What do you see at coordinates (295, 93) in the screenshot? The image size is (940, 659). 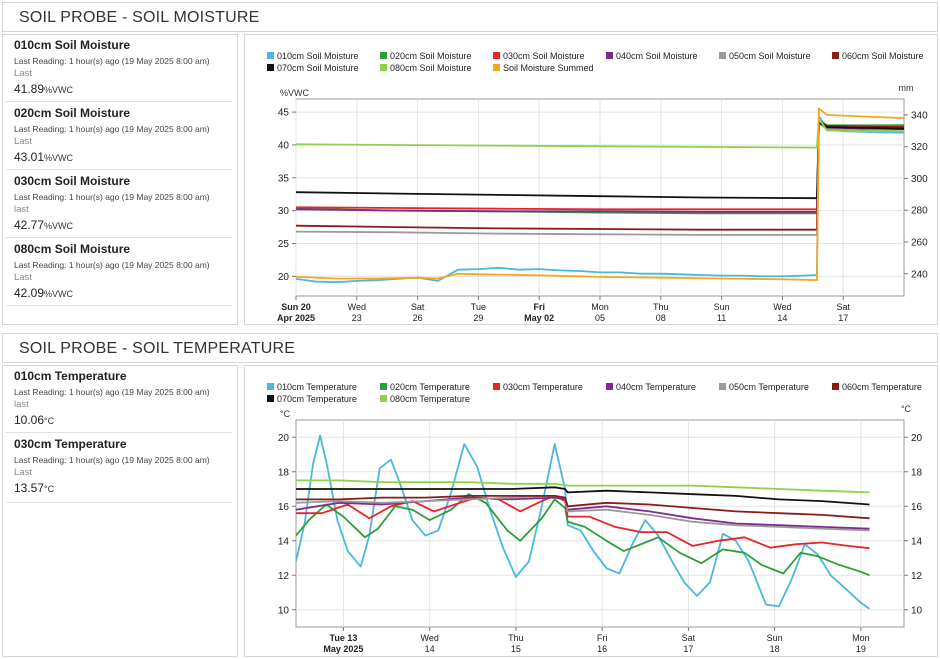 I see `y-axis-label: %VWC` at bounding box center [295, 93].